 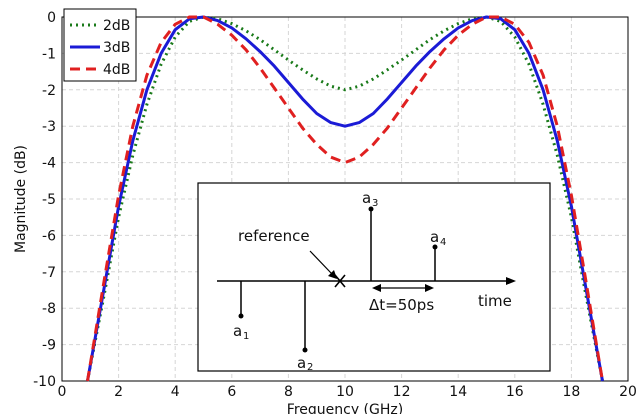 I want to click on x-tick-label: 8, so click(x=288, y=392).